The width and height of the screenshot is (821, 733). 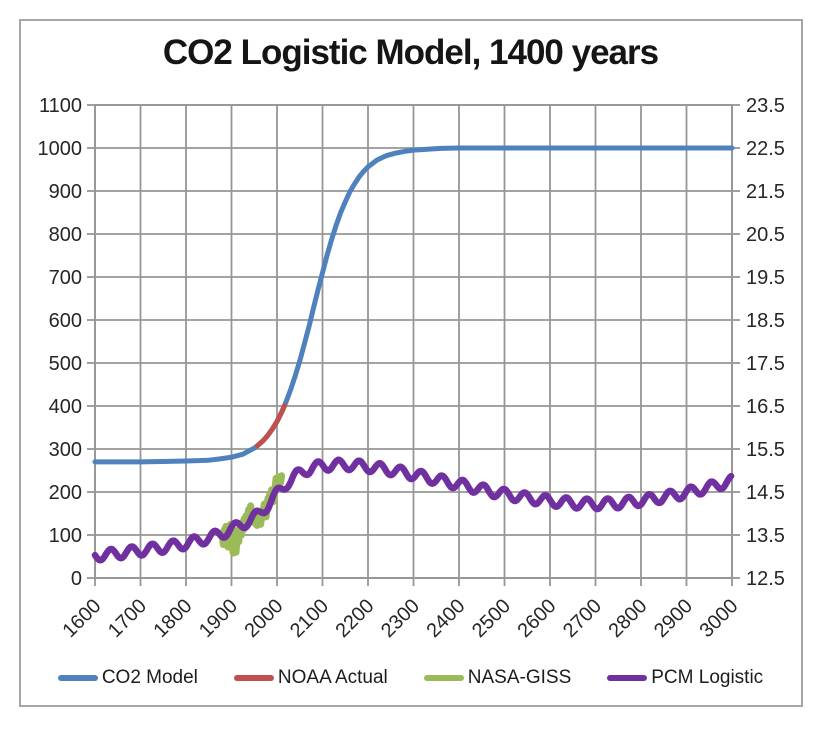 What do you see at coordinates (65, 493) in the screenshot?
I see `y-axis-left-tick-label: 200` at bounding box center [65, 493].